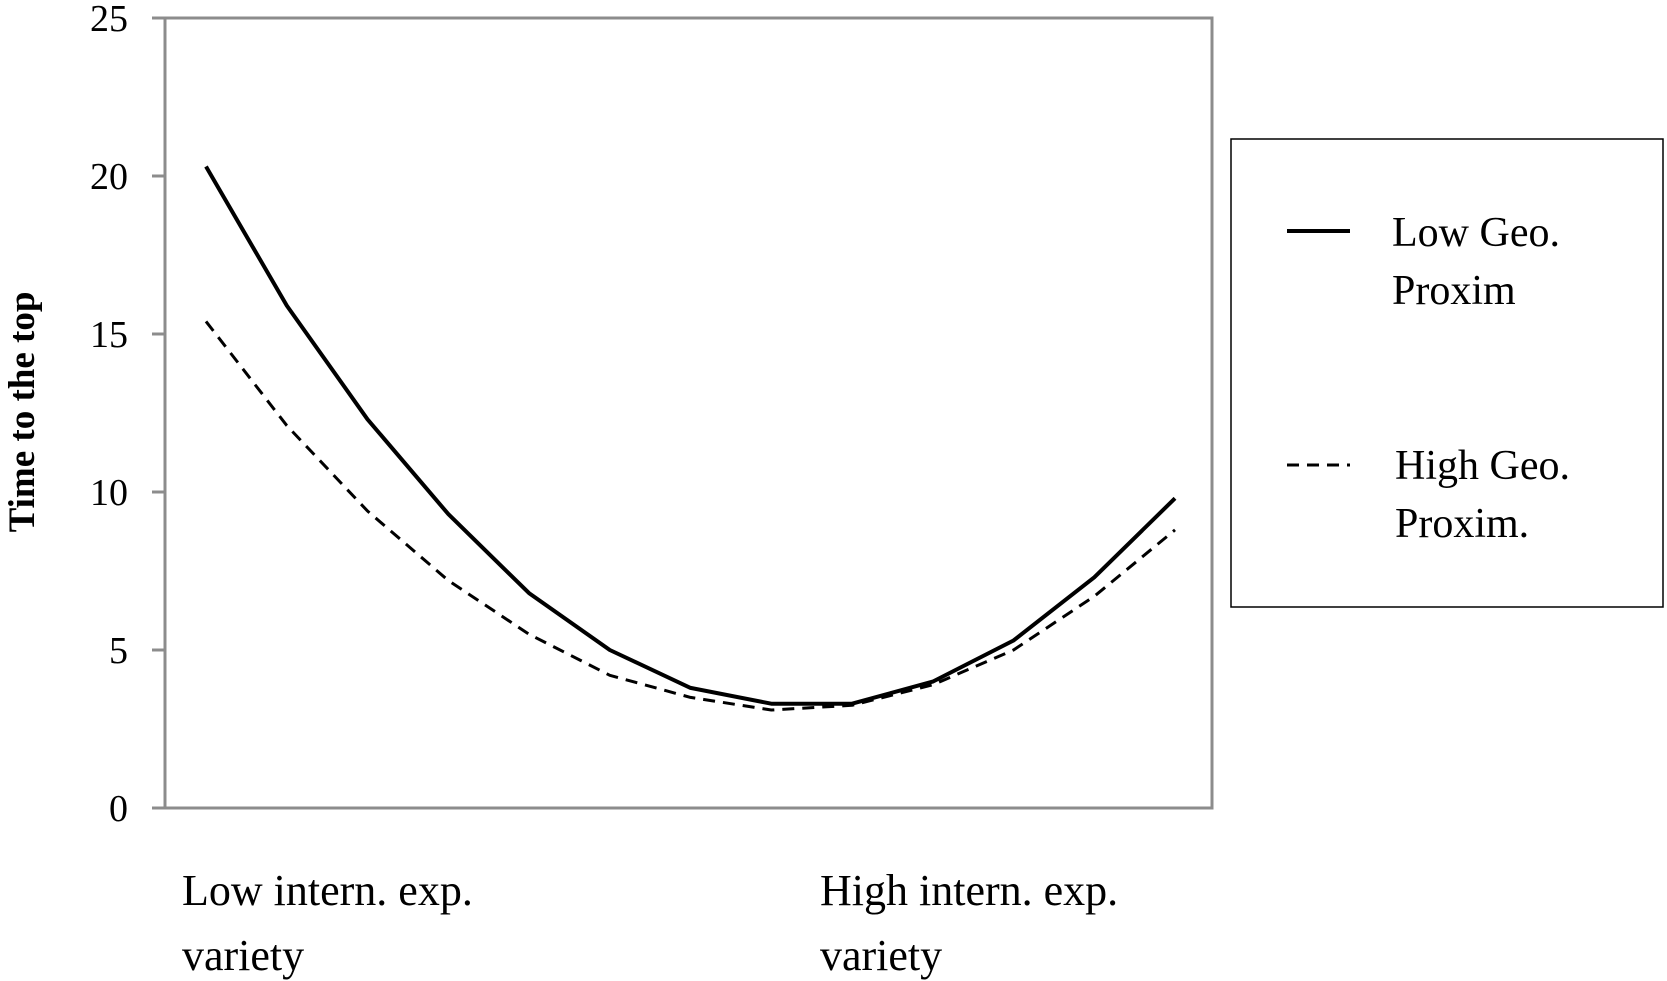  I want to click on y-tick-label: 5, so click(118, 651).